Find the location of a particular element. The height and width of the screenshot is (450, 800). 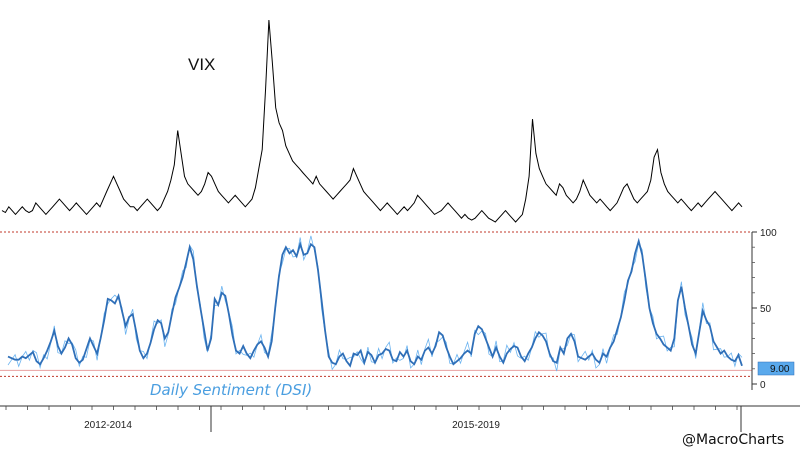

vix-series-label: VIX is located at coordinates (201, 64).